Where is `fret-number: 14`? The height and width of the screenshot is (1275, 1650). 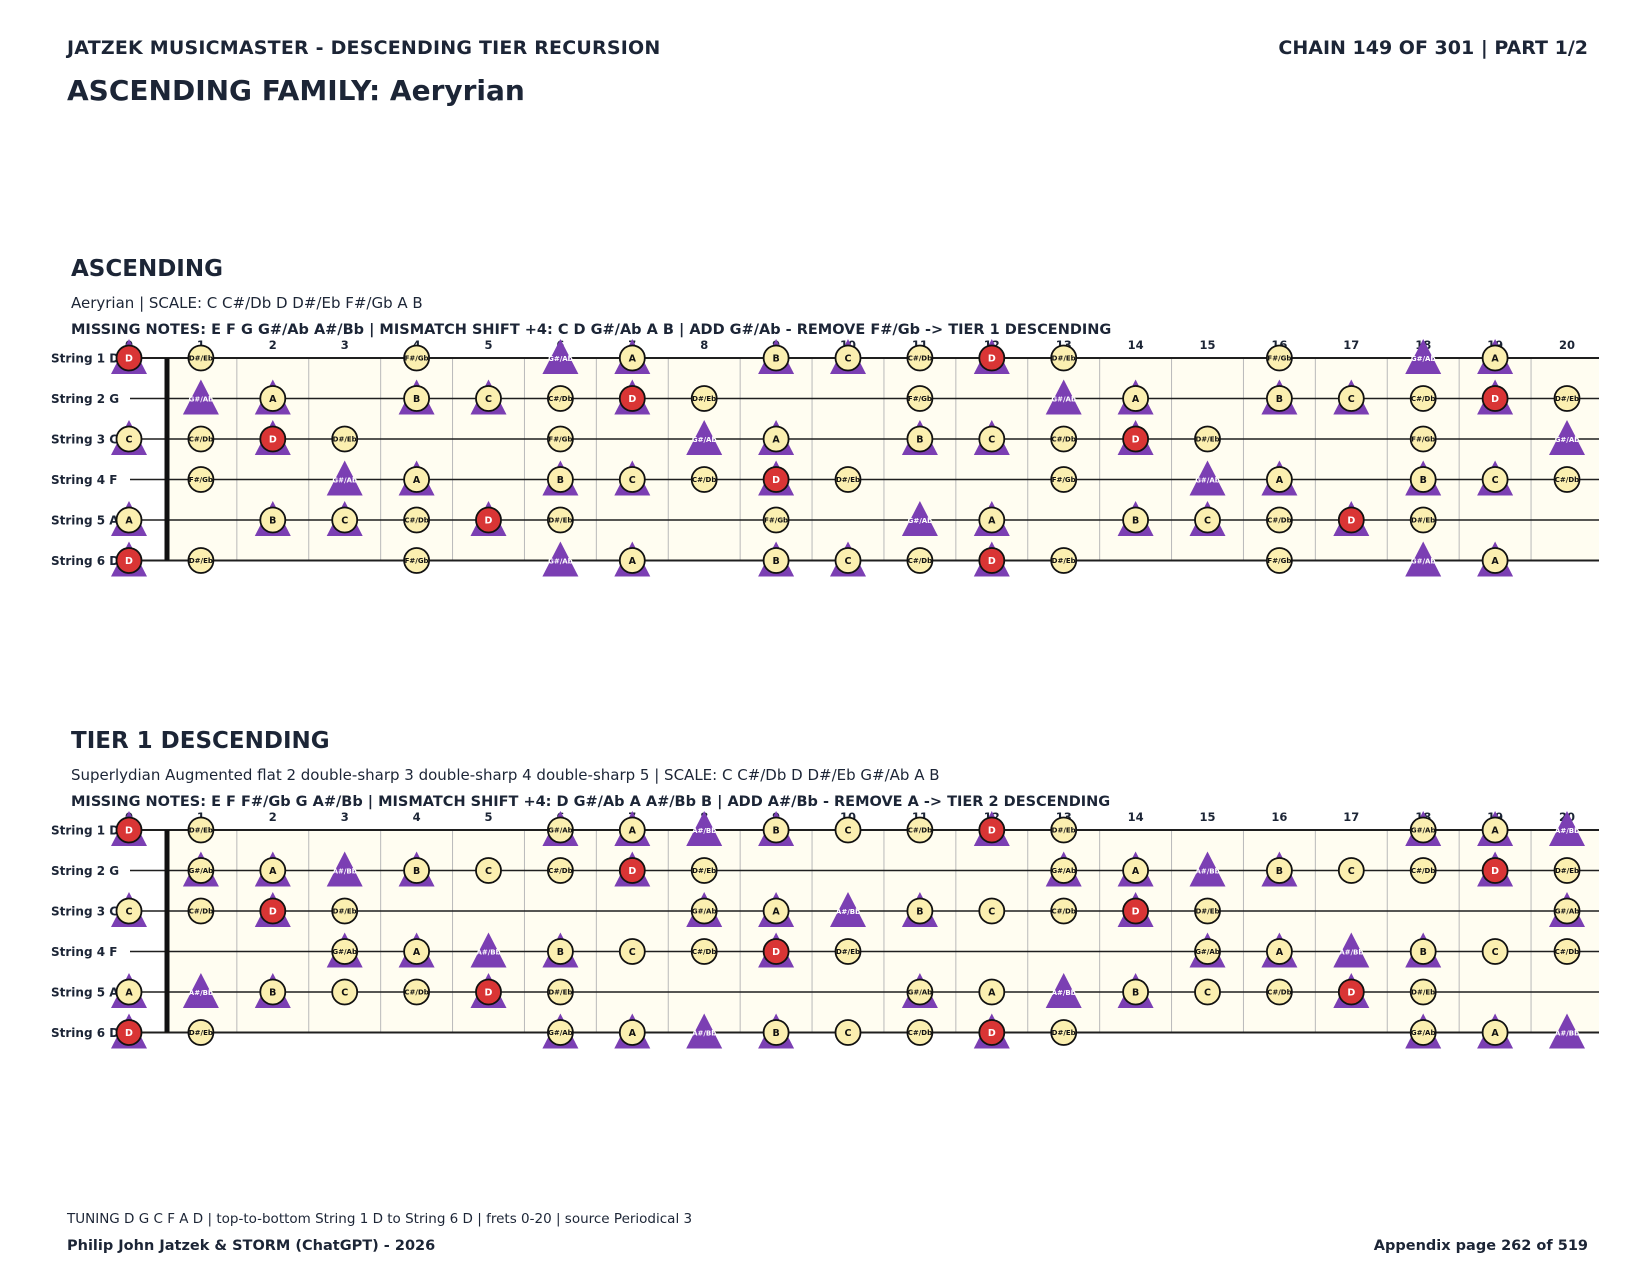 fret-number: 14 is located at coordinates (1136, 345).